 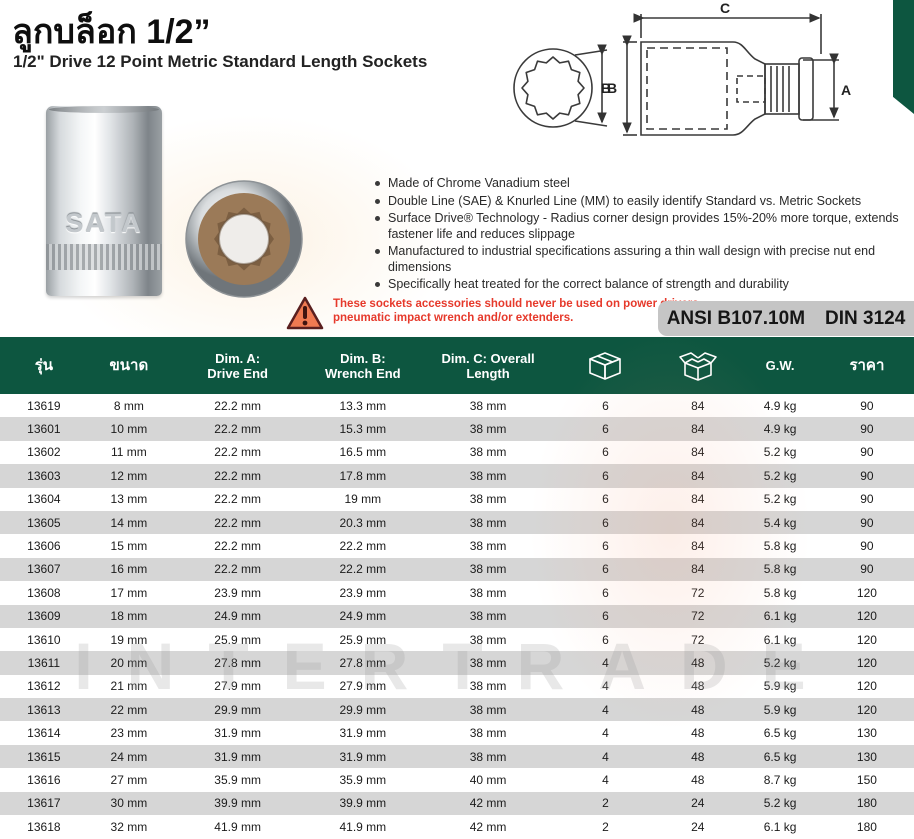 I want to click on col-header-gw: G.W., so click(x=780, y=365).